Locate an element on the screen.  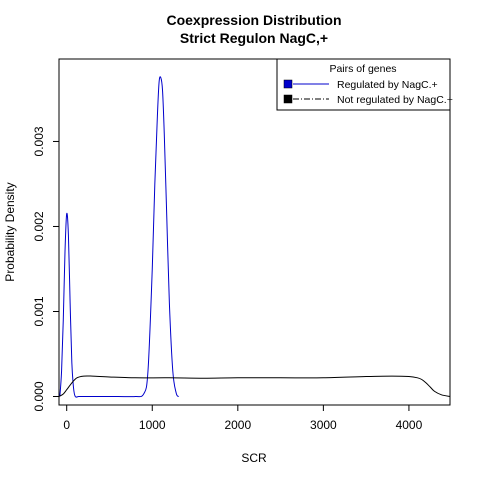
x-tick-label: 3000 is located at coordinates (323, 425).